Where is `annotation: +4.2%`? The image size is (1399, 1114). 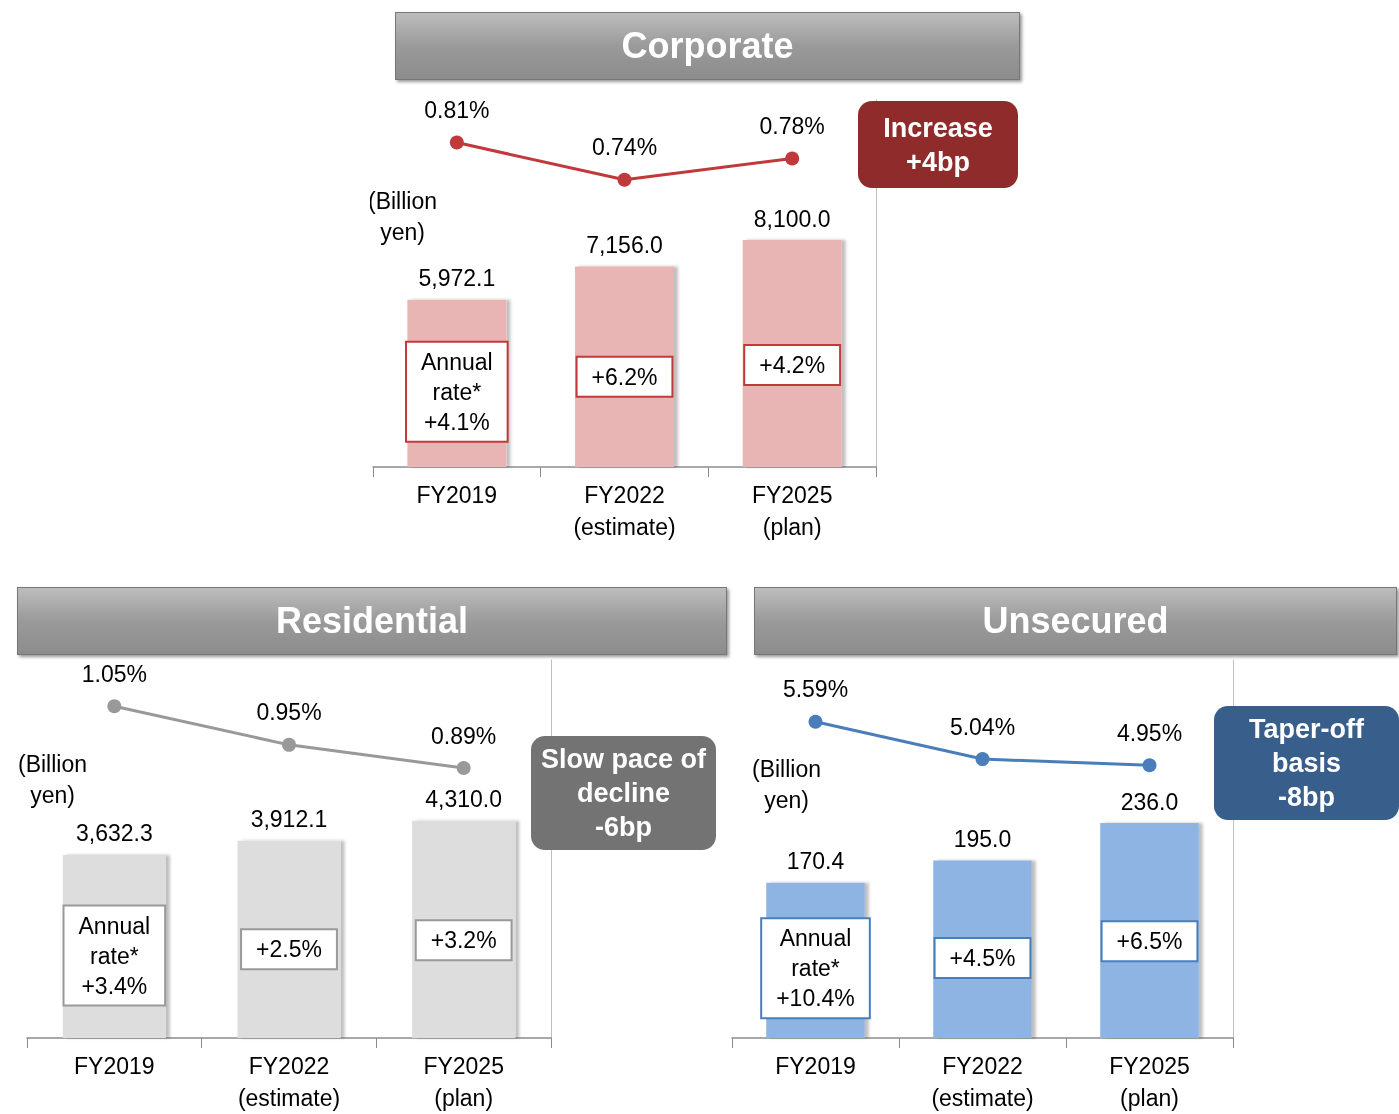
annotation: +4.2% is located at coordinates (792, 364).